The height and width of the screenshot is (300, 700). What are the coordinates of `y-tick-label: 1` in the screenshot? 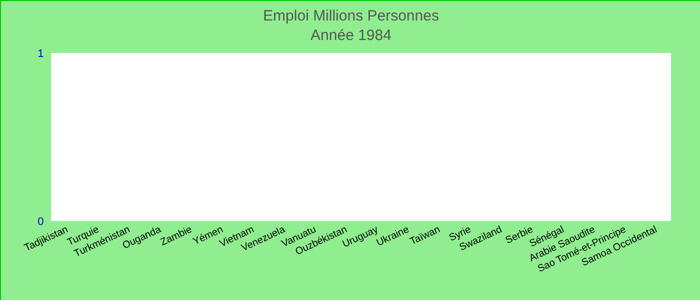 It's located at (41, 54).